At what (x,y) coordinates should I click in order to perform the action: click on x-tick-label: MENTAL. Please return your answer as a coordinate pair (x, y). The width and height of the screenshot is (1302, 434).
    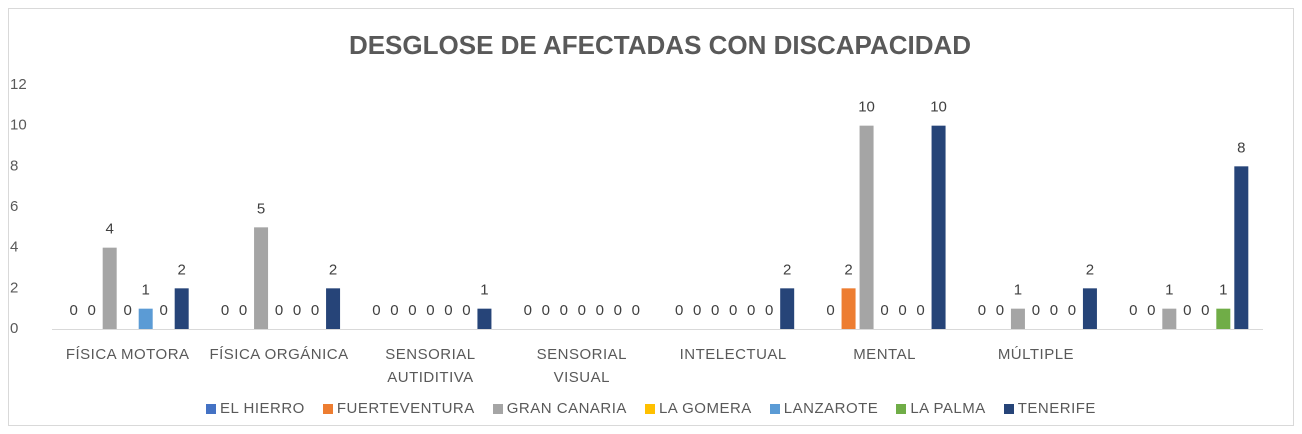
    Looking at the image, I should click on (884, 354).